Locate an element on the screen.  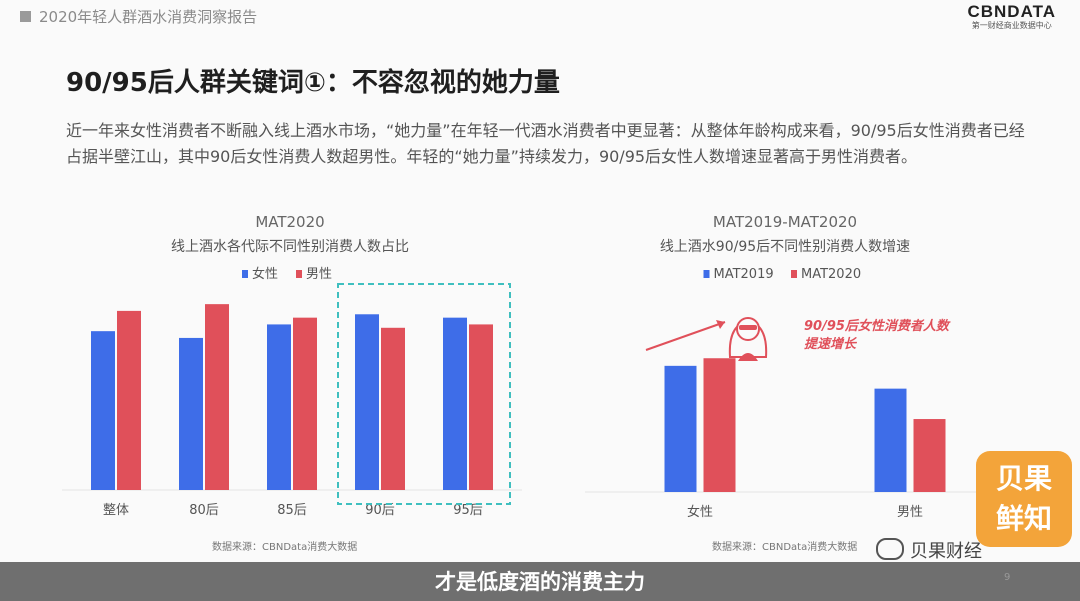
chart-left-source: 数据来源：CBNData消费大数据 is located at coordinates (285, 547).